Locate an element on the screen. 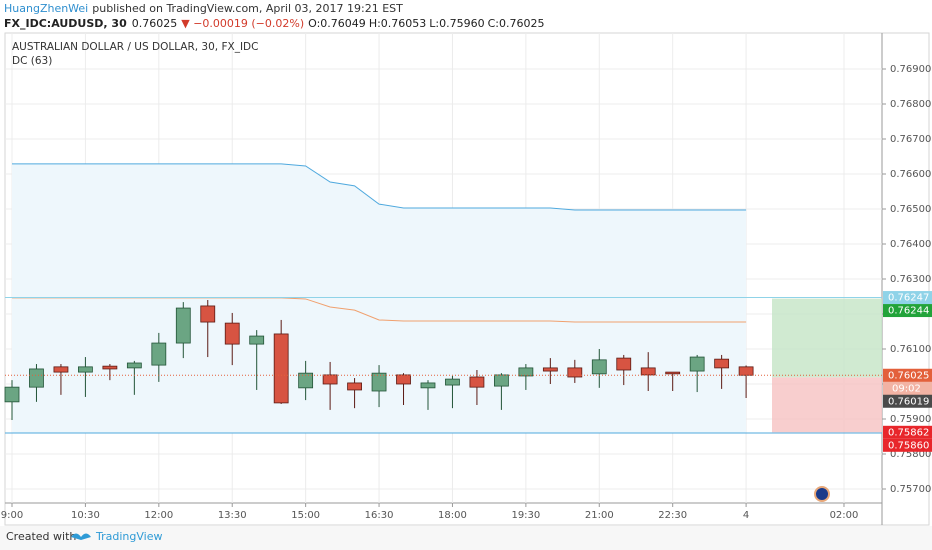 Image resolution: width=932 pixels, height=550 pixels. price-label: 0.75860 is located at coordinates (908, 445).